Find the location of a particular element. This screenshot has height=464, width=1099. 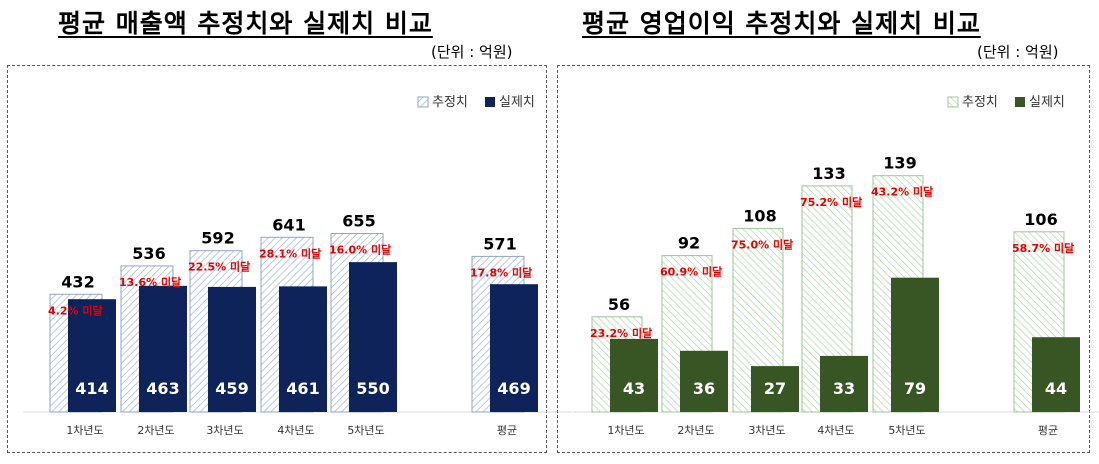

right-x-tick-label: 4차년도 is located at coordinates (835, 430).